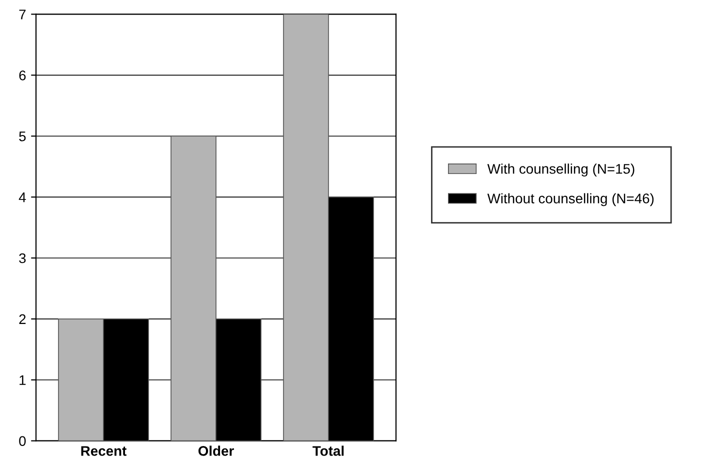 The height and width of the screenshot is (474, 720). I want to click on y-tick-label: 2, so click(22, 319).